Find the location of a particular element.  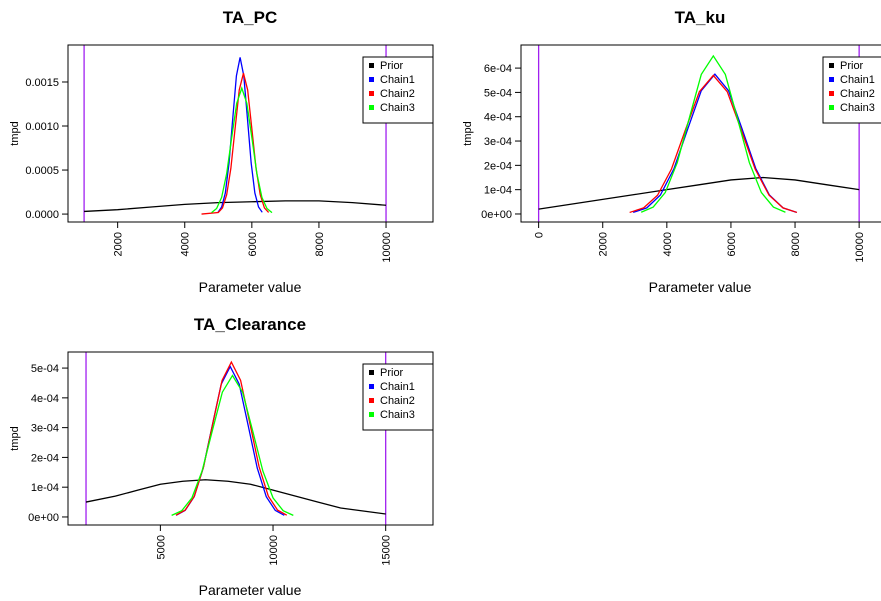

y-tick-label: 0.0000 is located at coordinates (42, 215).